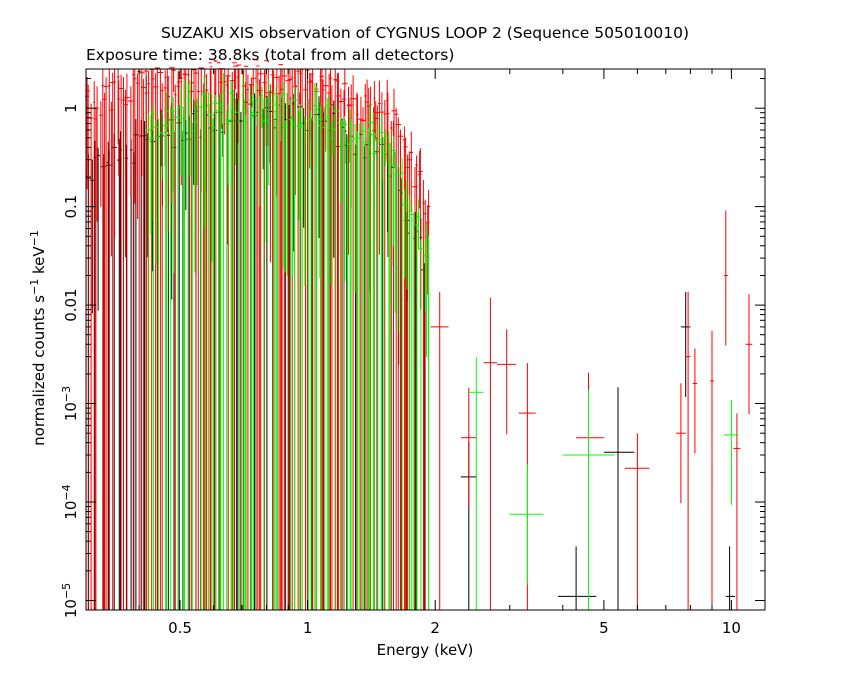 The image size is (850, 680). Describe the element at coordinates (731, 628) in the screenshot. I see `x-tick-label-4: 10` at that location.